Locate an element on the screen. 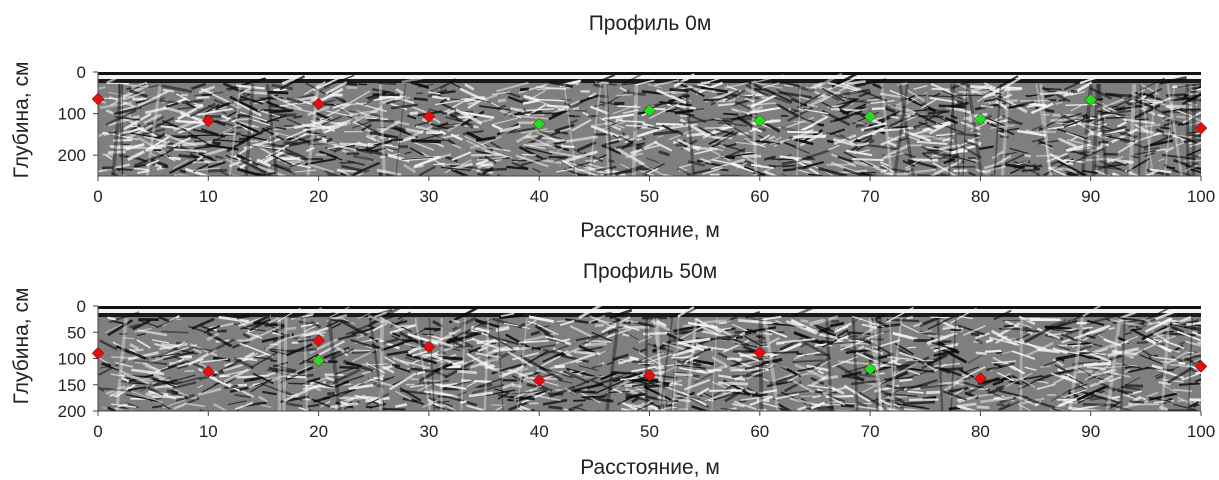 The image size is (1219, 480). chart-title: Профиль 50м is located at coordinates (650, 271).